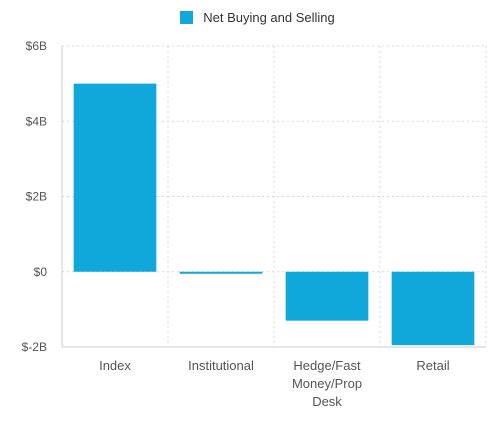 Image resolution: width=501 pixels, height=423 pixels. What do you see at coordinates (327, 365) in the screenshot?
I see `x-tick-label: Hedge/Fast` at bounding box center [327, 365].